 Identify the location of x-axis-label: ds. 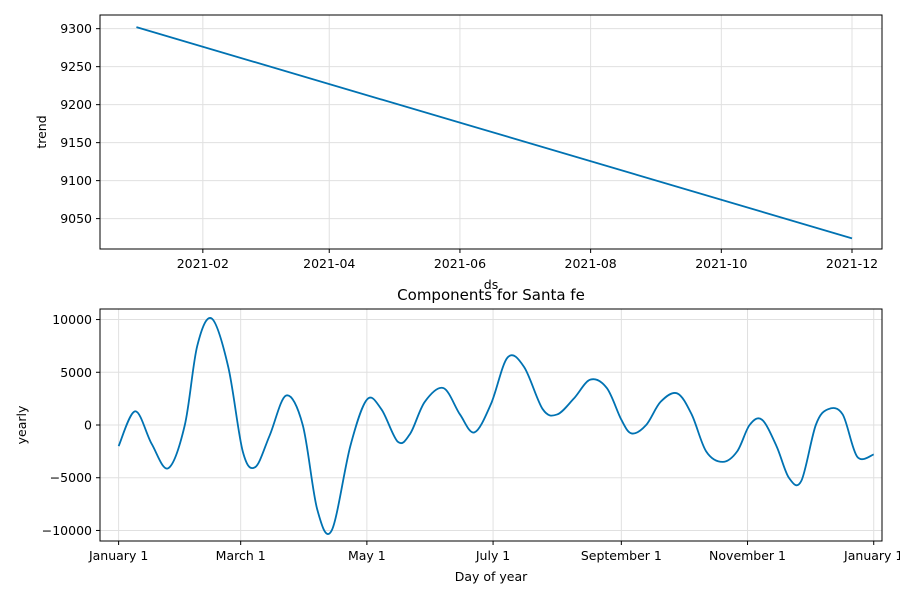
(491, 284).